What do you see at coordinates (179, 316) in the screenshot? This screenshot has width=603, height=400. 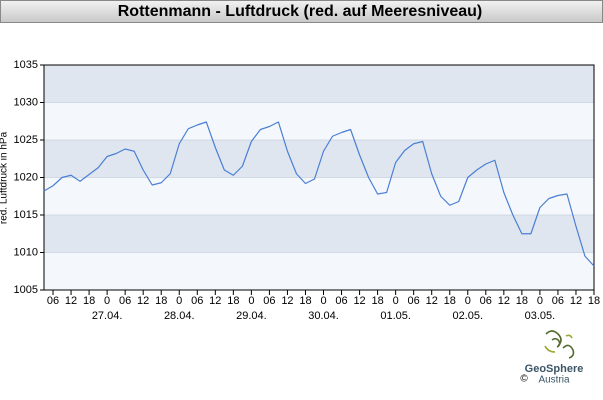 I see `date-label: 28.04.` at bounding box center [179, 316].